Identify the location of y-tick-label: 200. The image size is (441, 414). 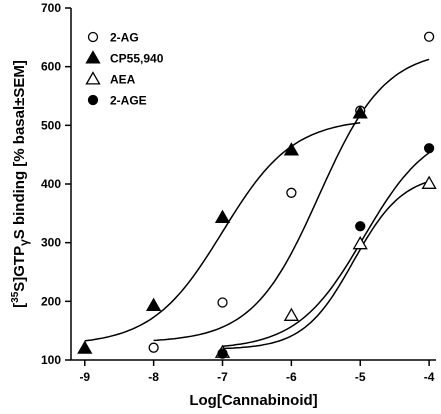
(51, 301).